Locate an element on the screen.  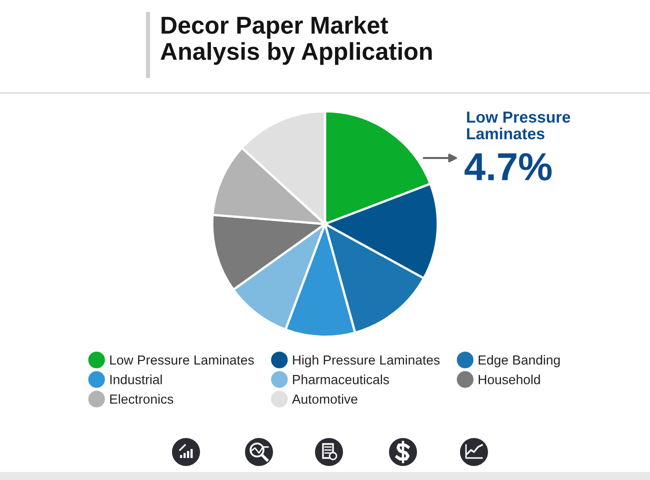
legend-label: Automotive is located at coordinates (325, 399).